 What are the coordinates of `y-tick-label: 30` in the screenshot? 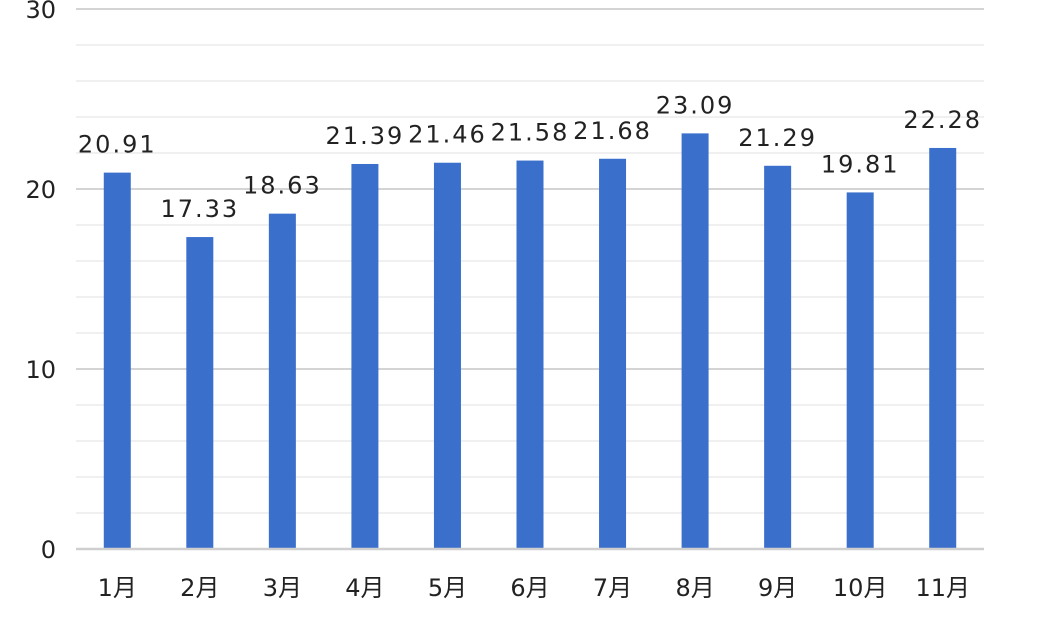 It's located at (40, 12).